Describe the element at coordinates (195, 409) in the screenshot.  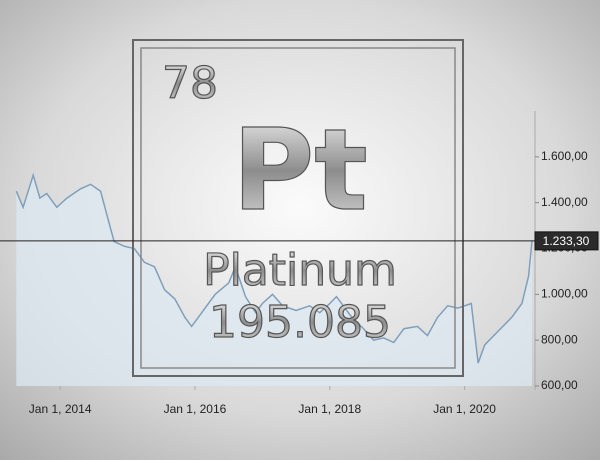
I see `x-tick-label: Jan 1, 2016` at that location.